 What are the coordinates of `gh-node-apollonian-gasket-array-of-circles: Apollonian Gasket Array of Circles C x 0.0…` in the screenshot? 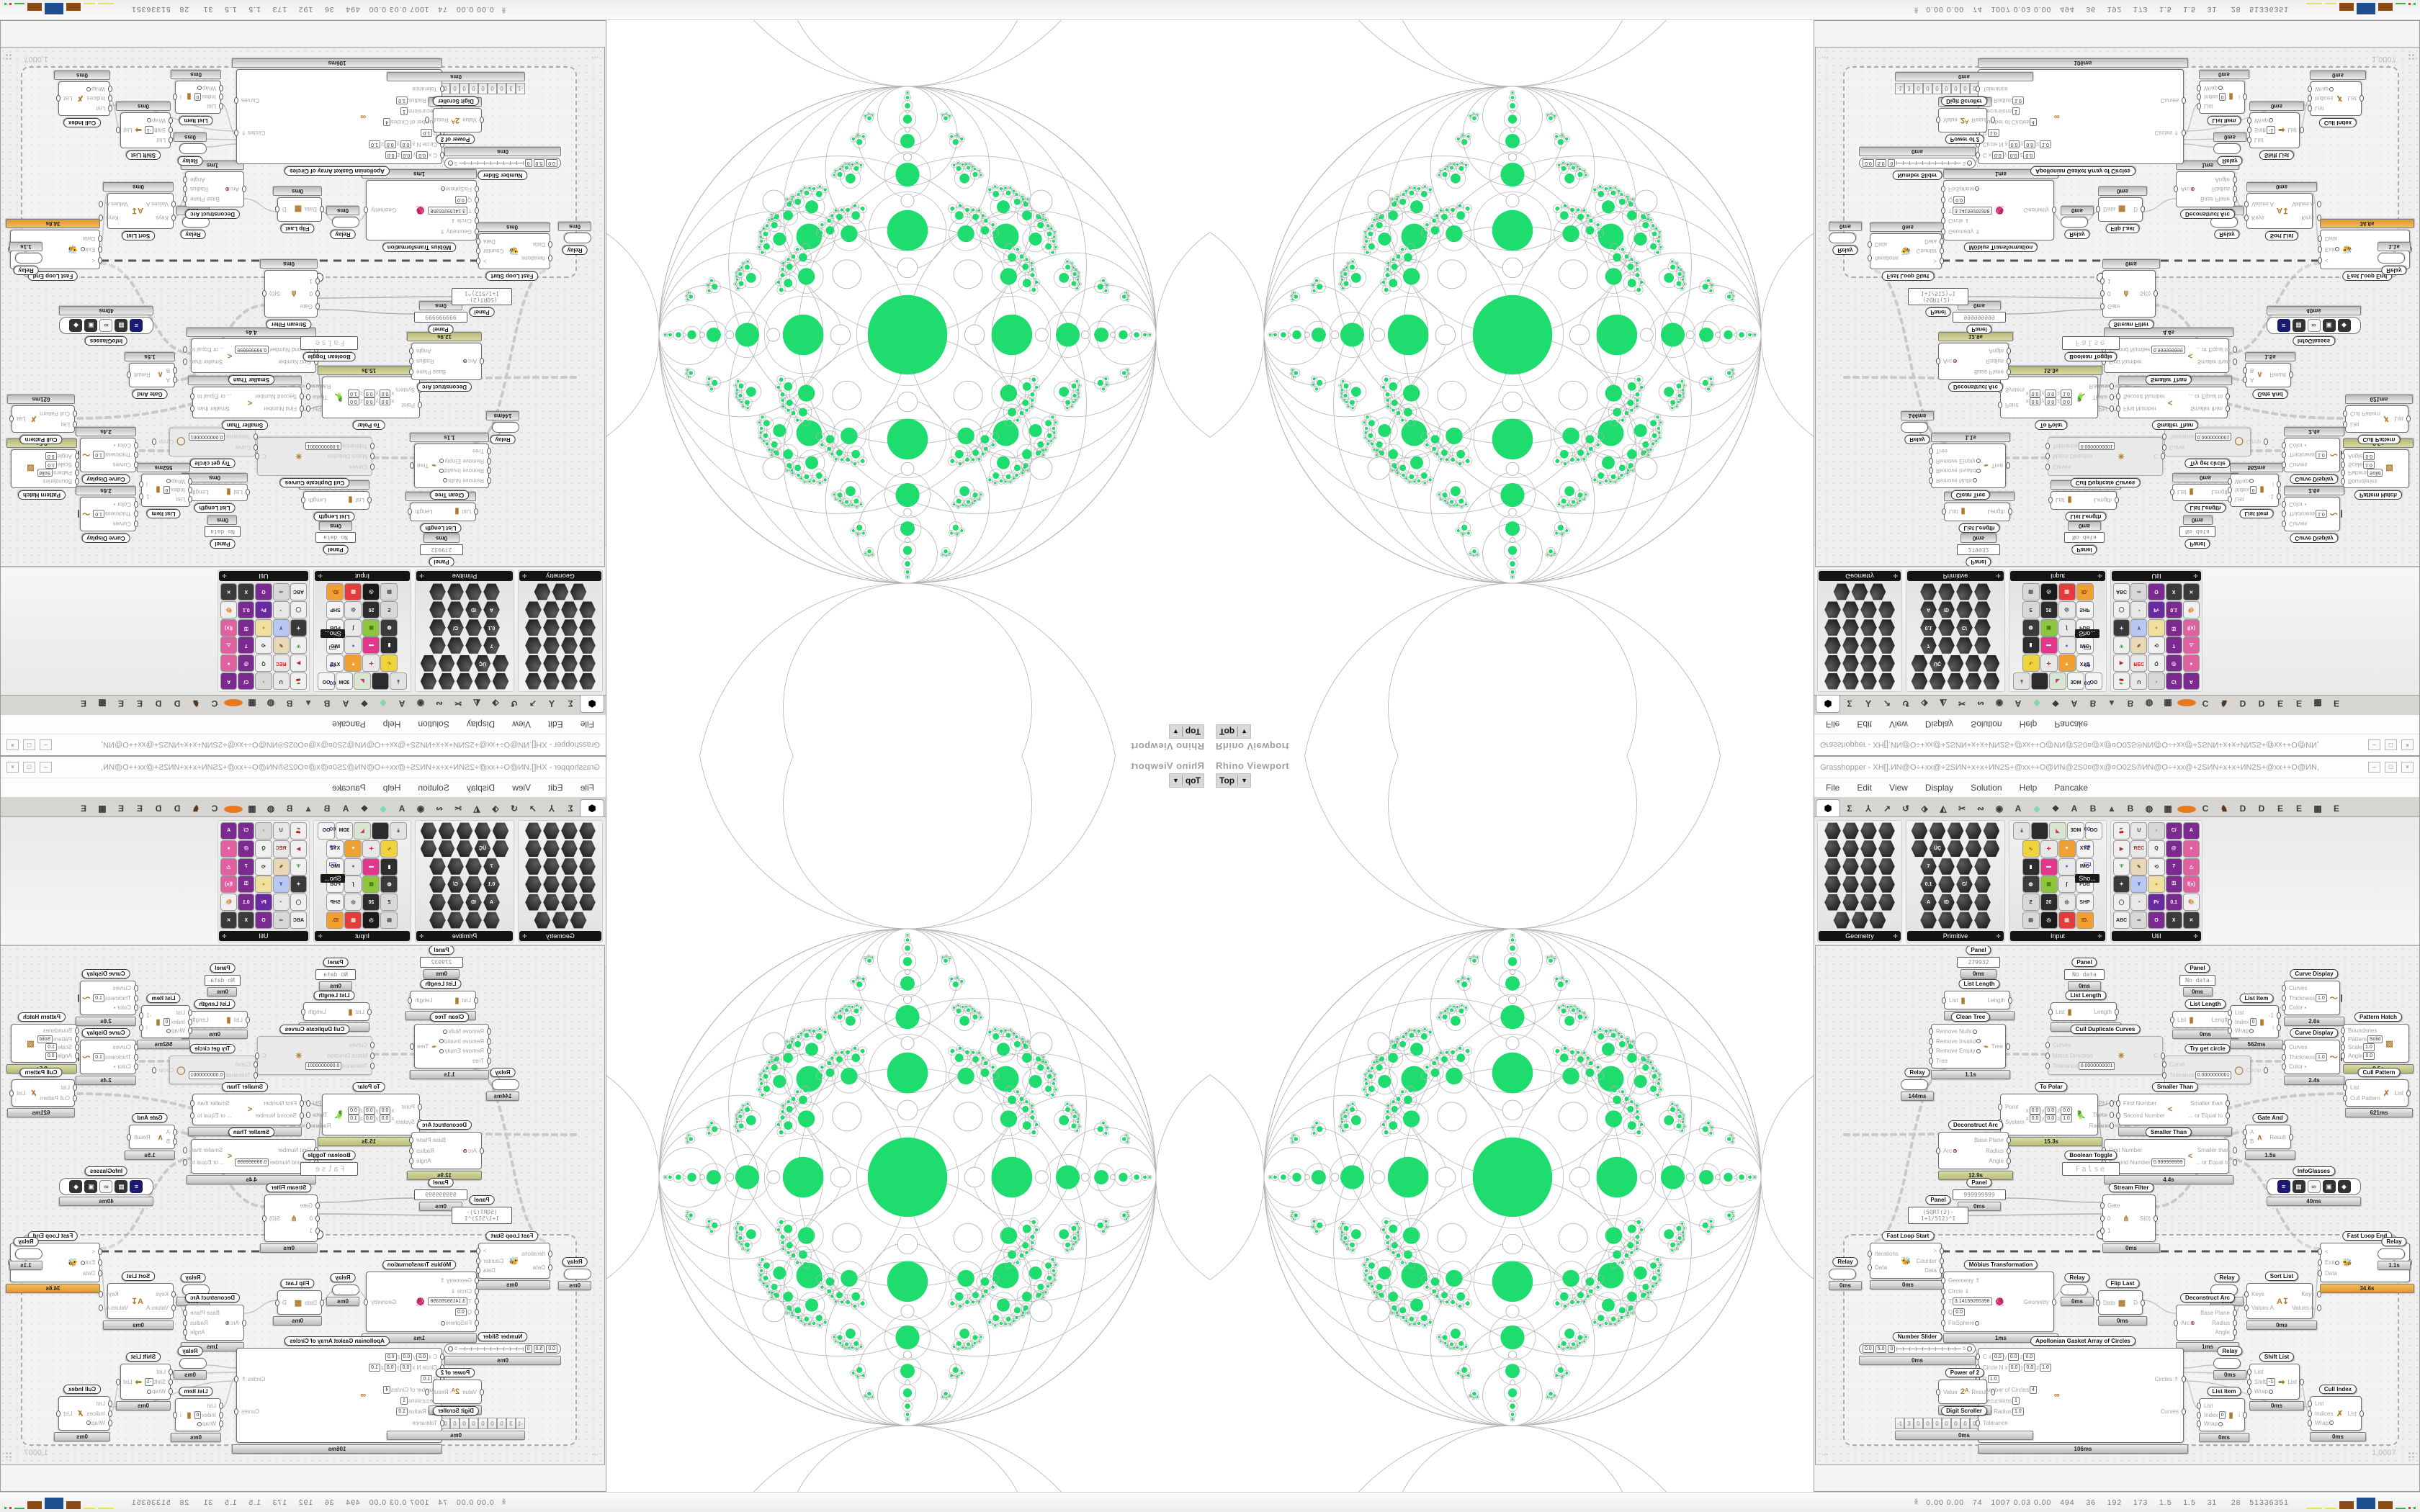 It's located at (2081, 1395).